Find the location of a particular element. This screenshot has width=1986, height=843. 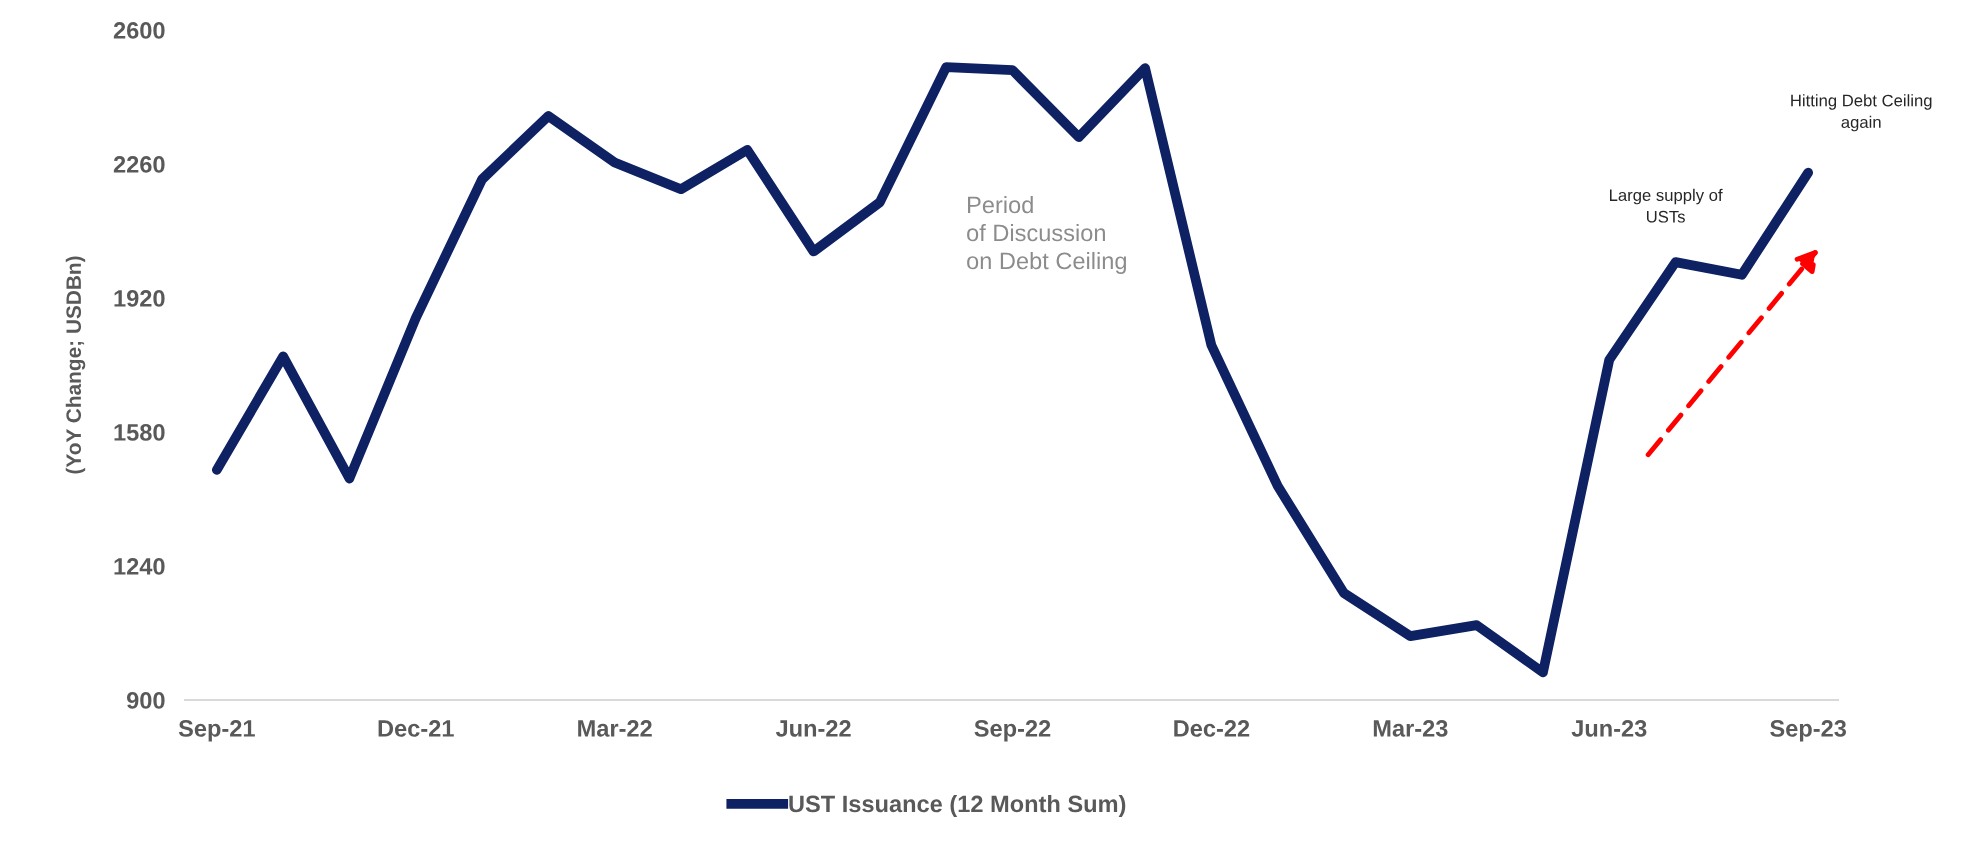

x-tick-label: Dec-21 is located at coordinates (416, 728).